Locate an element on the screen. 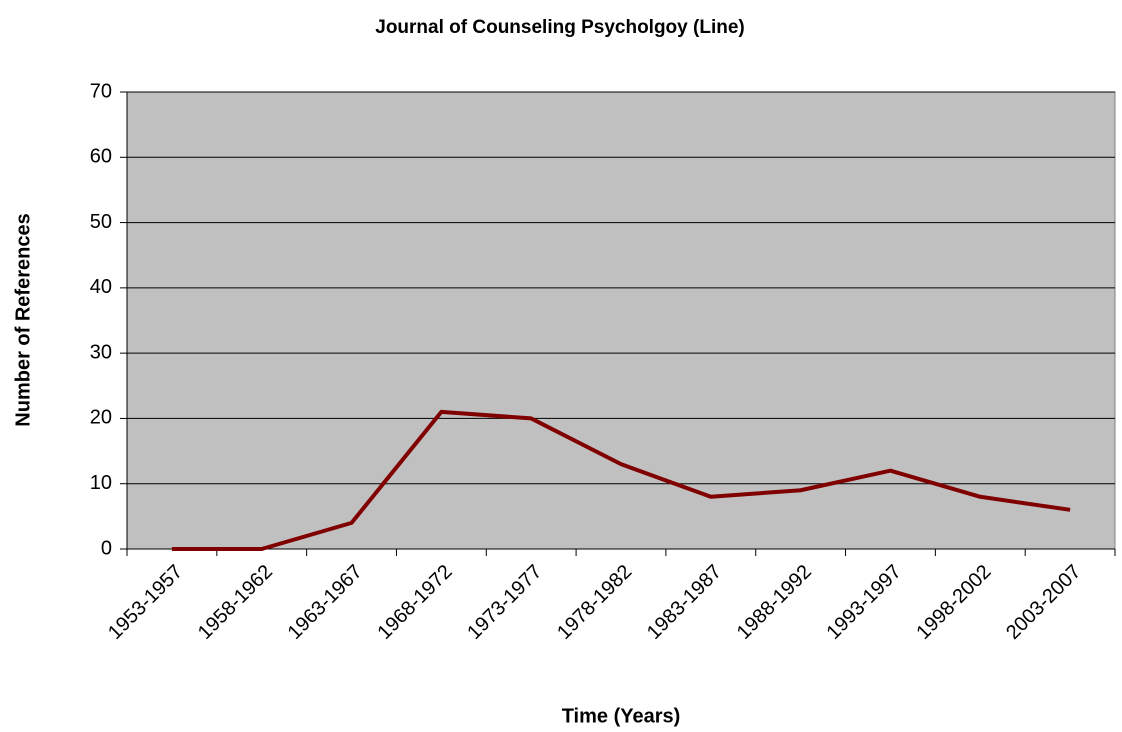  y-tick-label: 10 is located at coordinates (101, 483).